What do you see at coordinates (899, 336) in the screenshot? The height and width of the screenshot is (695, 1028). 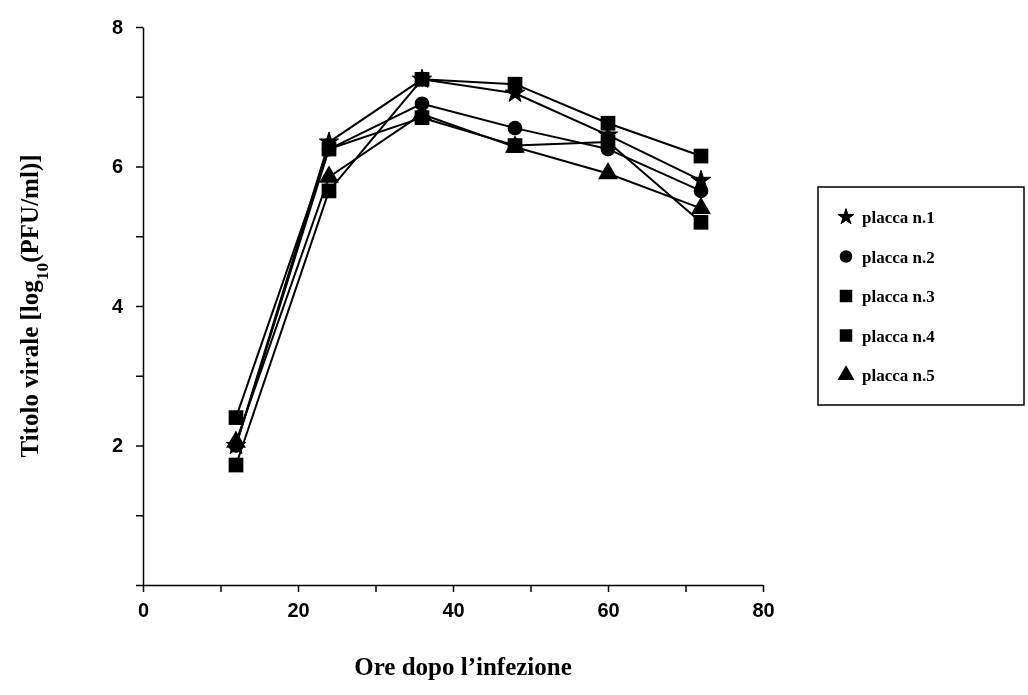 I see `legend-label: placca n.4` at bounding box center [899, 336].